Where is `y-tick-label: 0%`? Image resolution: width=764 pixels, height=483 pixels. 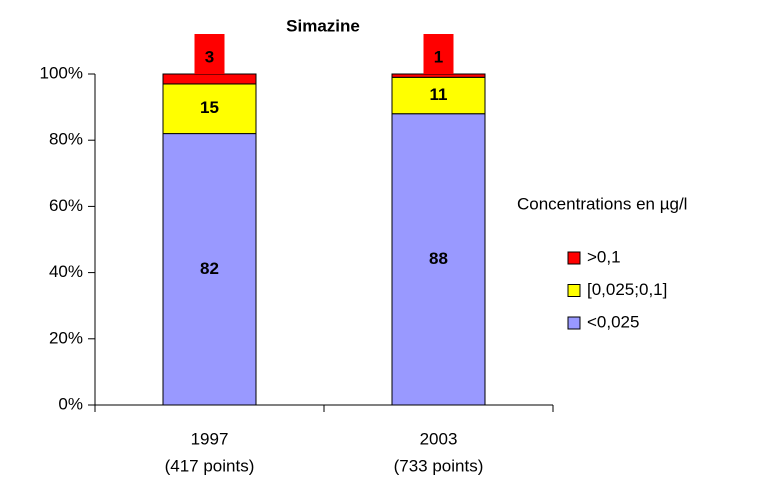 y-tick-label: 0% is located at coordinates (70, 403).